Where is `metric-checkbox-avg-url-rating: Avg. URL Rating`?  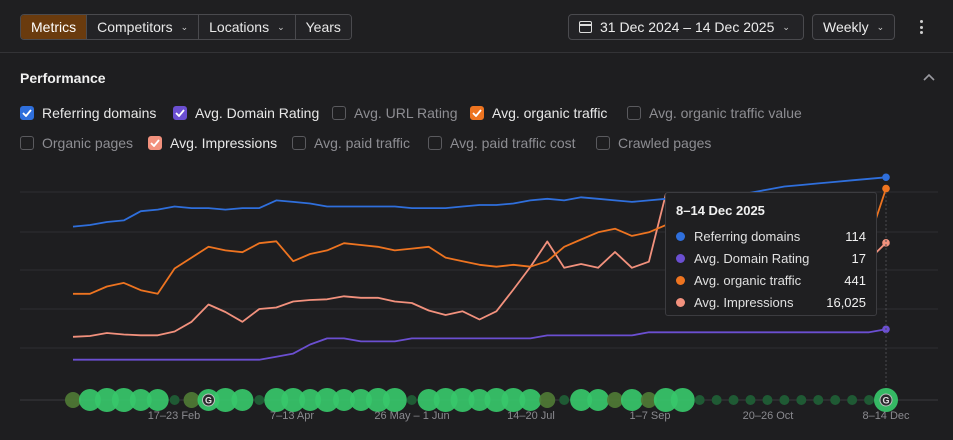
metric-checkbox-avg-url-rating: Avg. URL Rating is located at coordinates (395, 113).